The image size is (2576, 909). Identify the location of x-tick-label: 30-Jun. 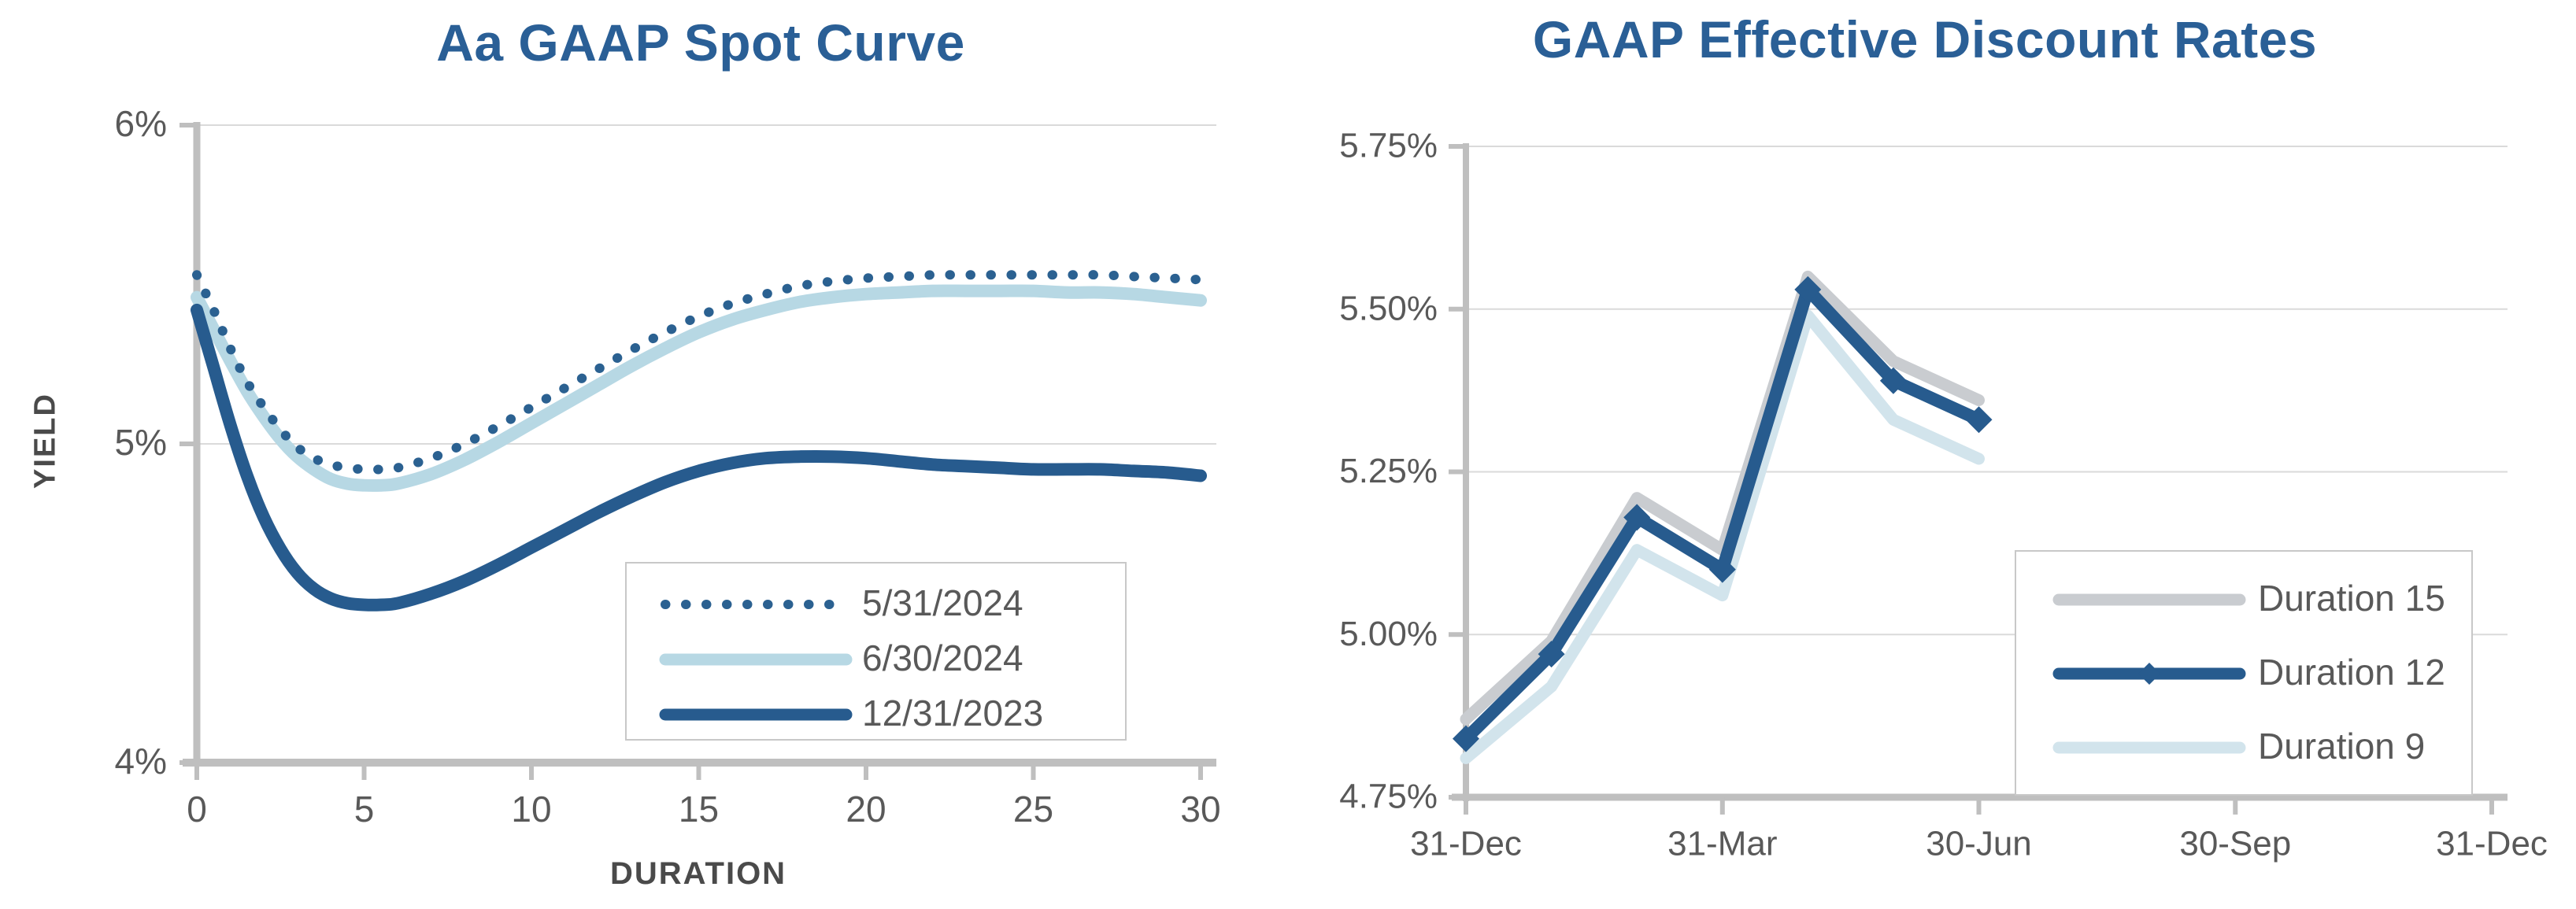
(1979, 844).